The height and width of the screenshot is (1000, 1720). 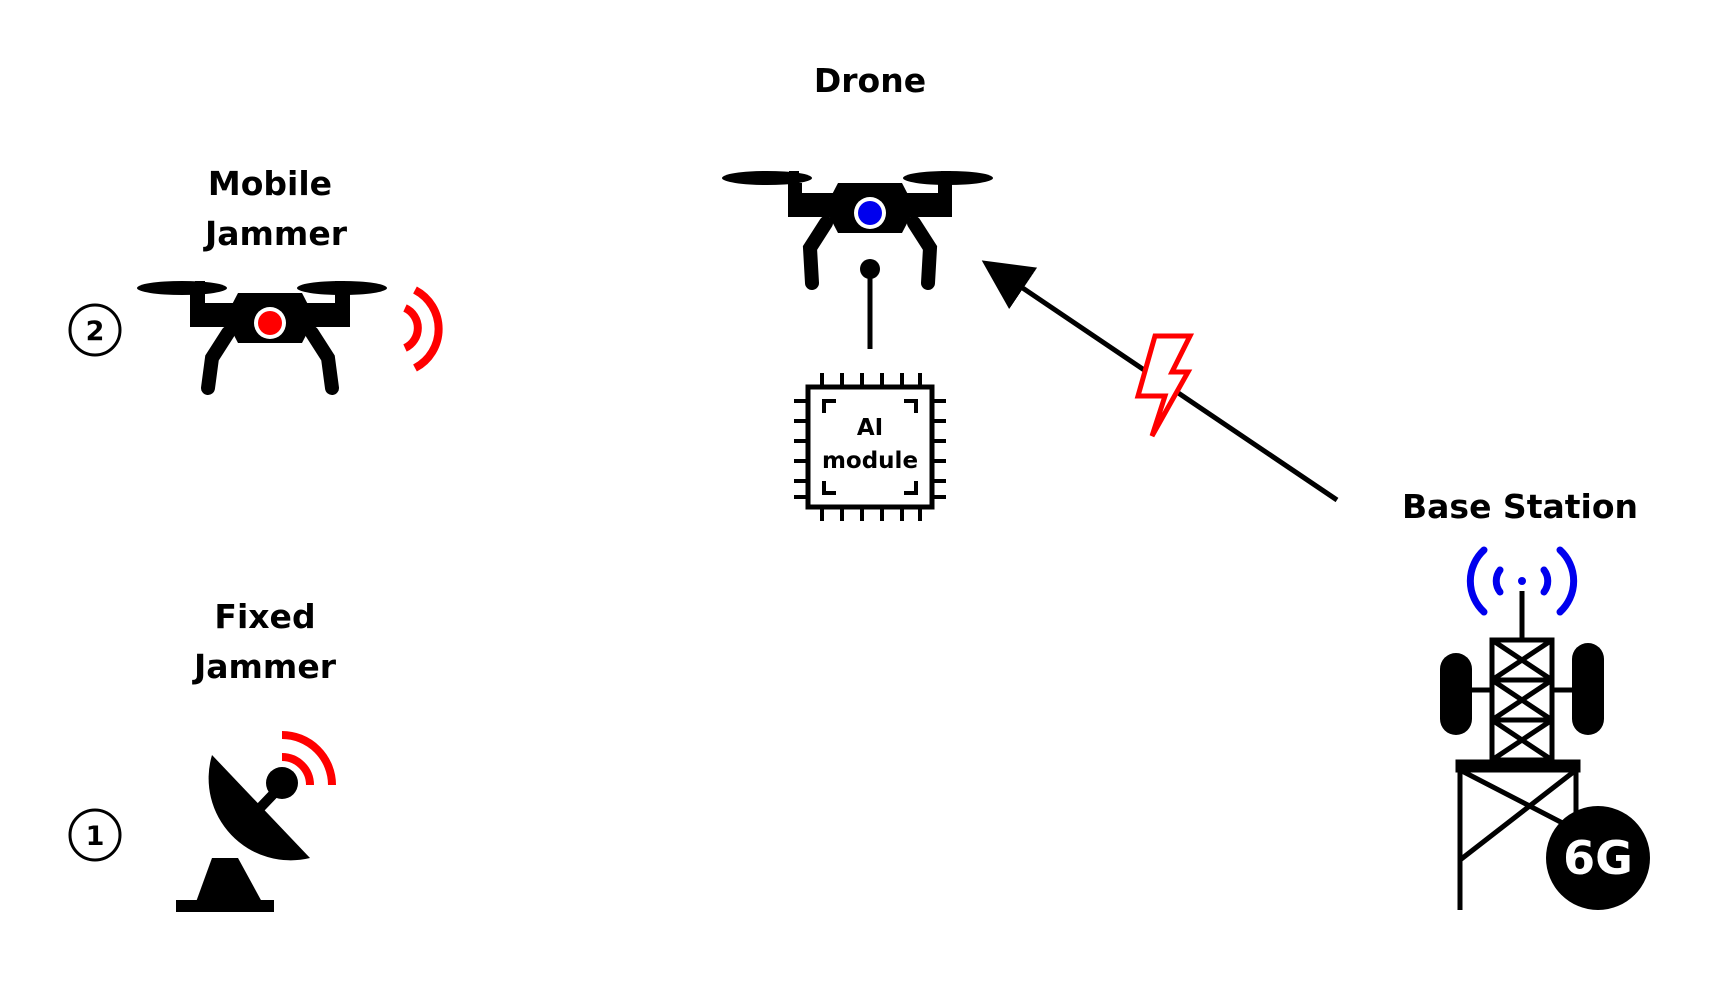 I want to click on fixed-jammer-label-line1: Fixed, so click(x=264, y=616).